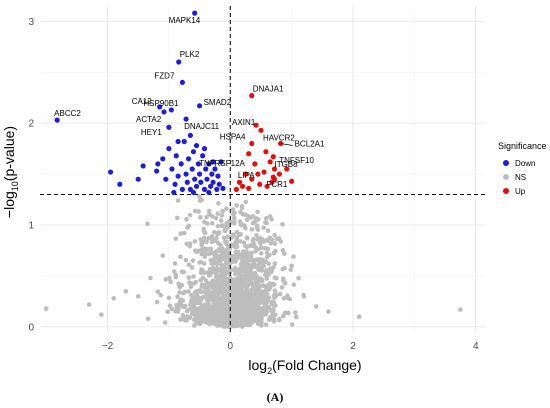 This screenshot has height=408, width=550. What do you see at coordinates (10, 172) in the screenshot?
I see `y-axis-title: −log10(p-value)` at bounding box center [10, 172].